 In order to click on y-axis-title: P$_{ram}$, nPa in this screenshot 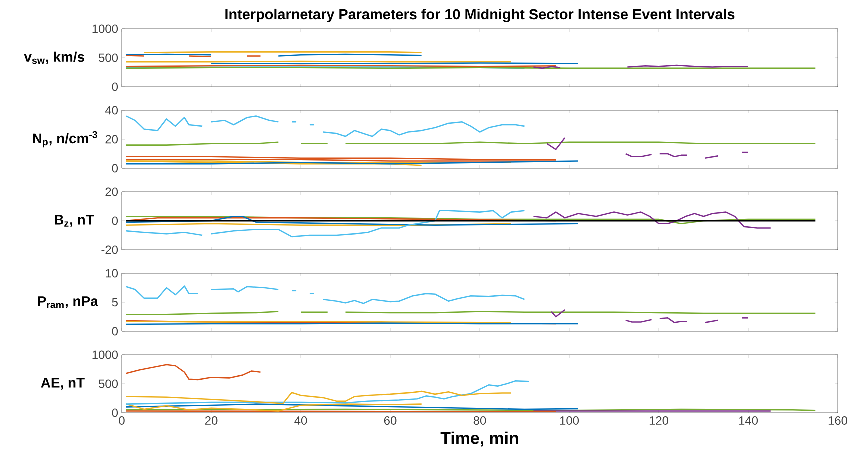, I will do `click(68, 302)`.